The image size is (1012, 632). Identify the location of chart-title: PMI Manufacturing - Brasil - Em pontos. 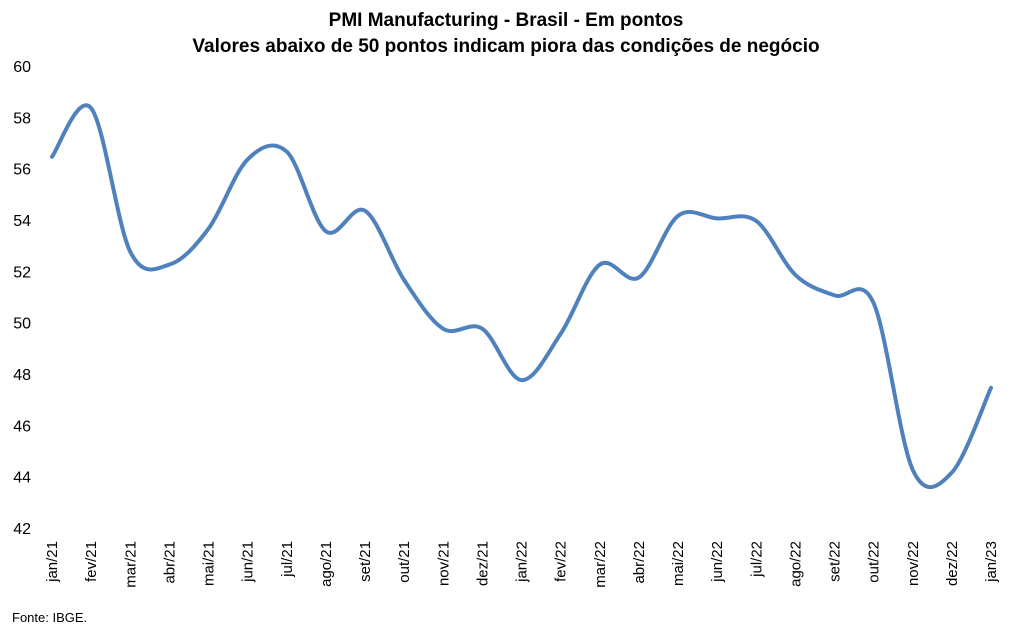
(506, 20).